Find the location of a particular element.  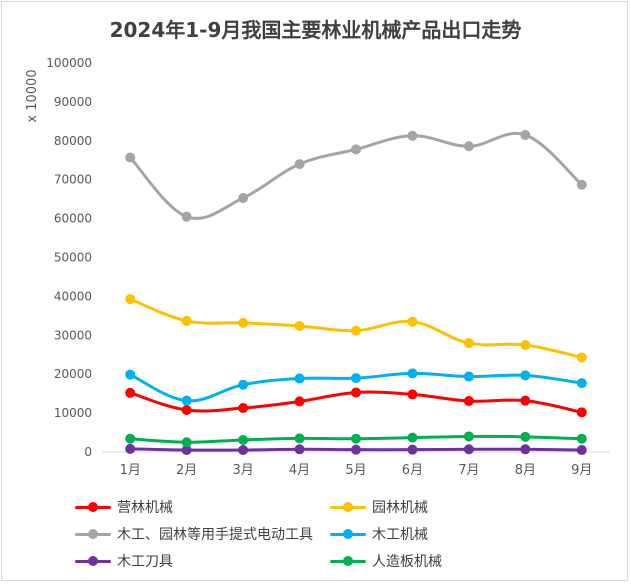

legend-item-4: 木工机械 is located at coordinates (379, 534).